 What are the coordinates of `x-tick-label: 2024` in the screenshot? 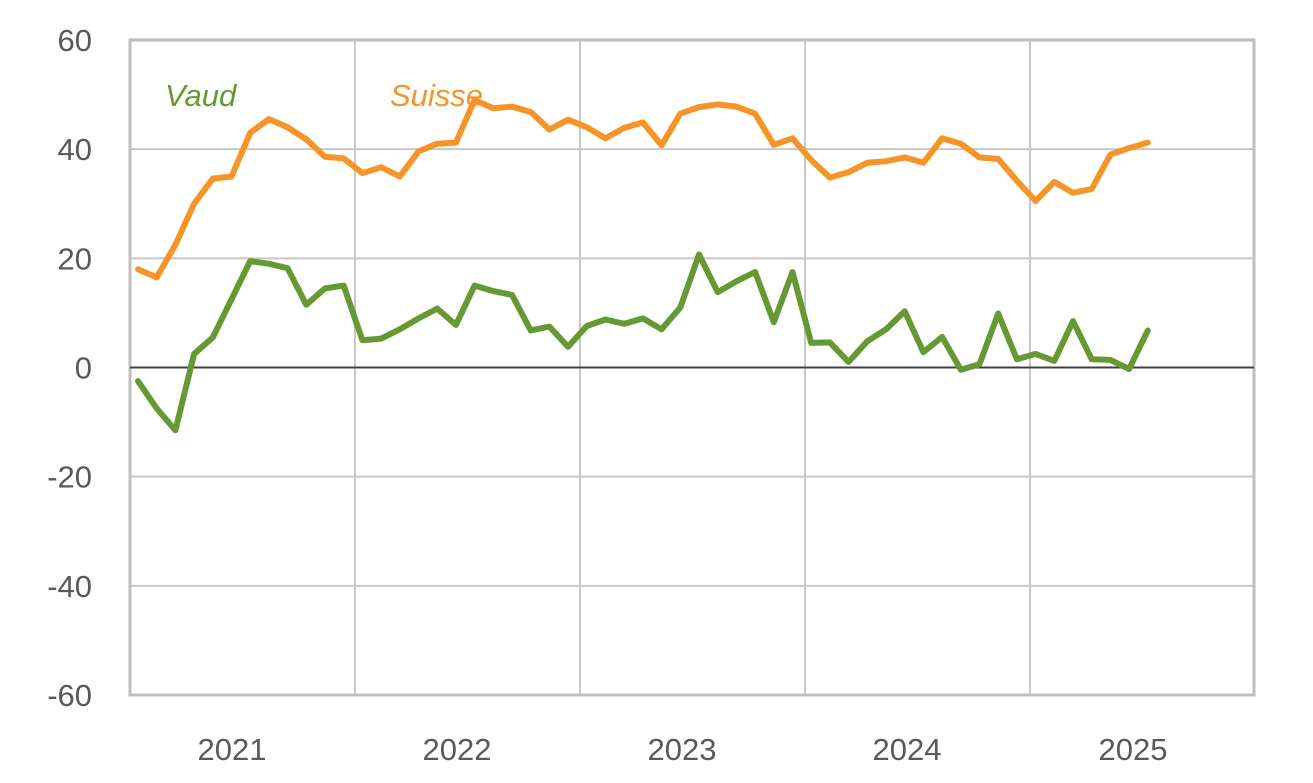 It's located at (907, 749).